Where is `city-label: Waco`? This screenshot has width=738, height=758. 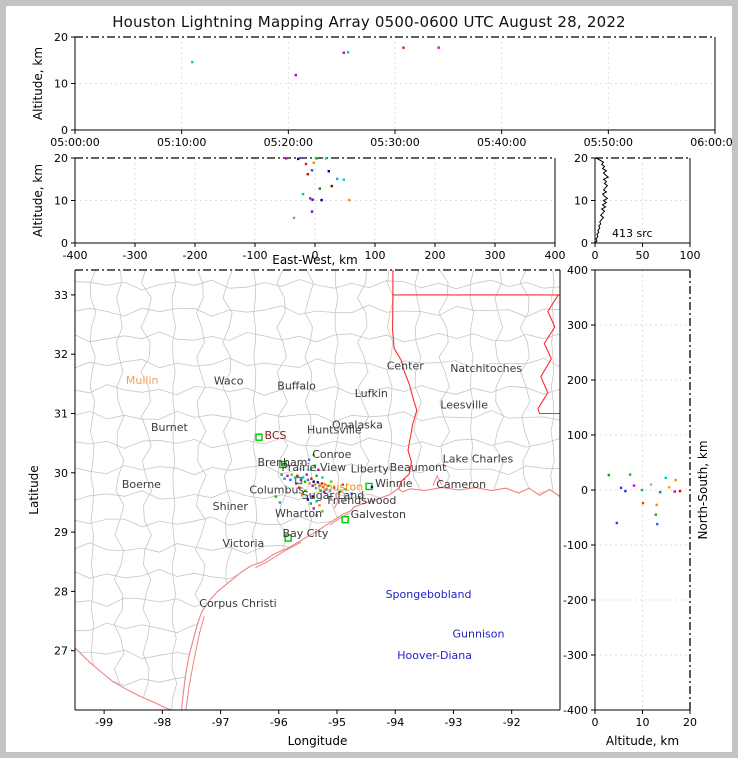 city-label: Waco is located at coordinates (229, 380).